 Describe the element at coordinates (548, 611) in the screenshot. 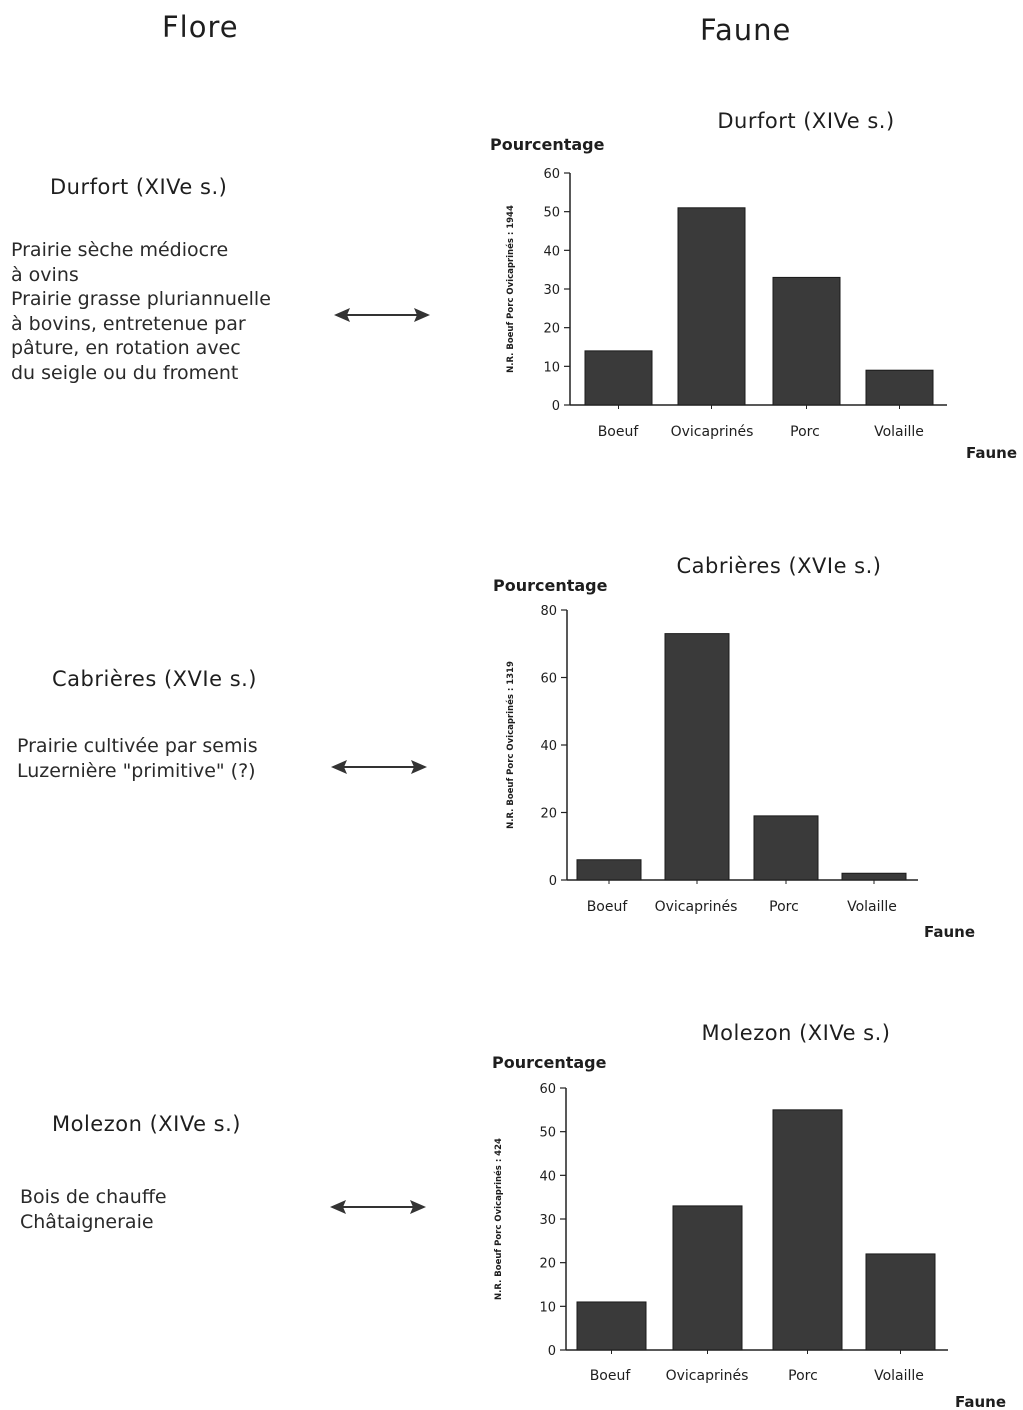

I see `y-tick-label: 80` at that location.